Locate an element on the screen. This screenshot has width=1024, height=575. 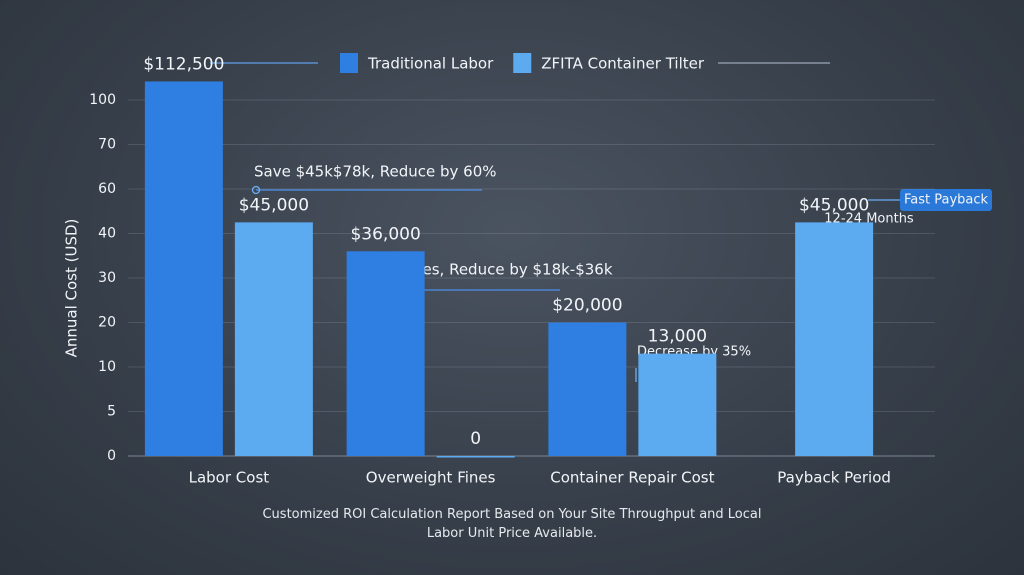
y-tick-label: 100 is located at coordinates (102, 100).